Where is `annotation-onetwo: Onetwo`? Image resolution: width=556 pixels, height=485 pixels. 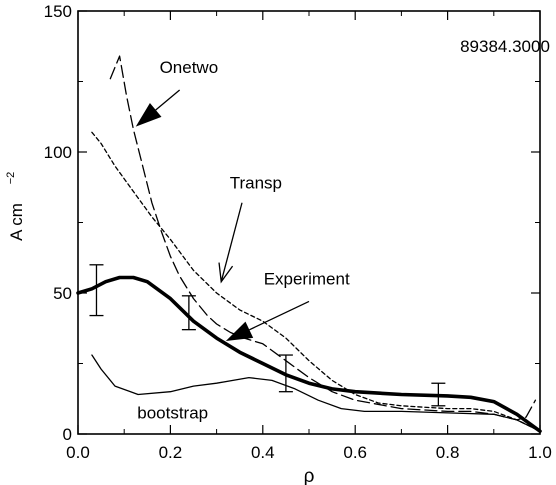
annotation-onetwo: Onetwo is located at coordinates (189, 67).